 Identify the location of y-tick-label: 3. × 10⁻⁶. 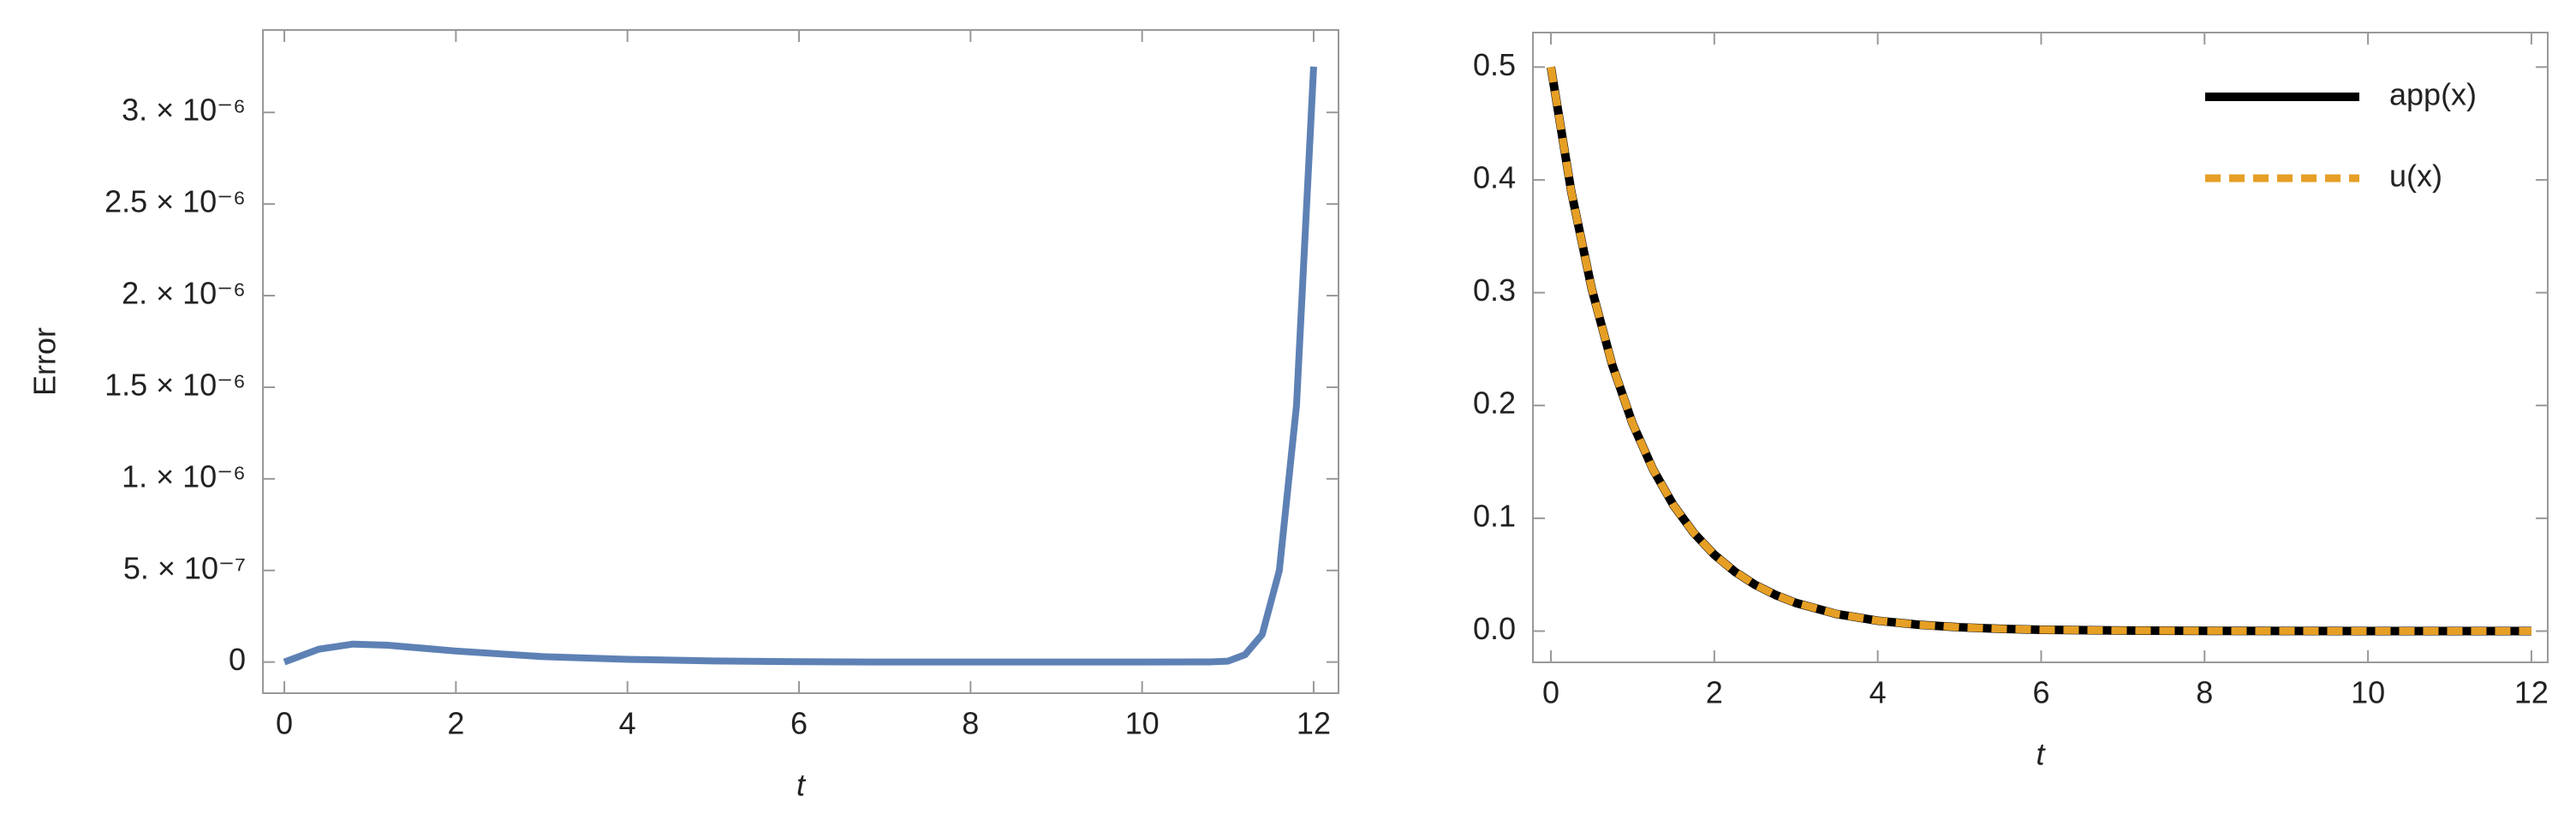
(184, 110).